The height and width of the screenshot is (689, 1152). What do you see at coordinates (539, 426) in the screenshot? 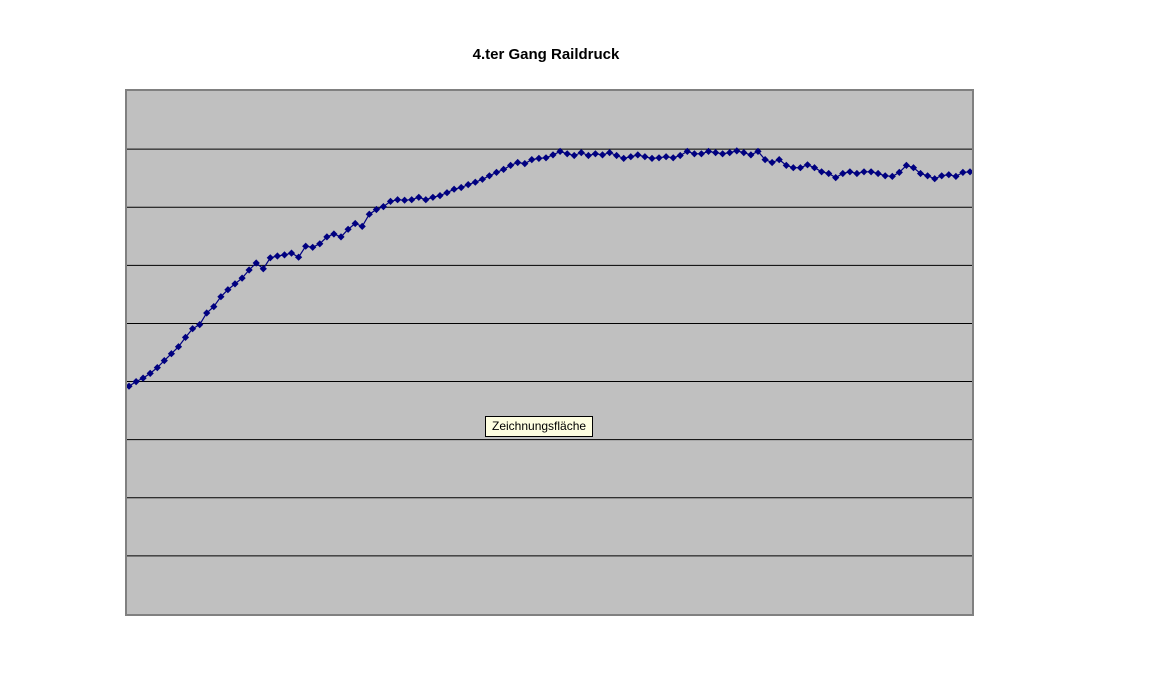
I see `plot-area-tooltip: Zeichnungsfläche` at bounding box center [539, 426].